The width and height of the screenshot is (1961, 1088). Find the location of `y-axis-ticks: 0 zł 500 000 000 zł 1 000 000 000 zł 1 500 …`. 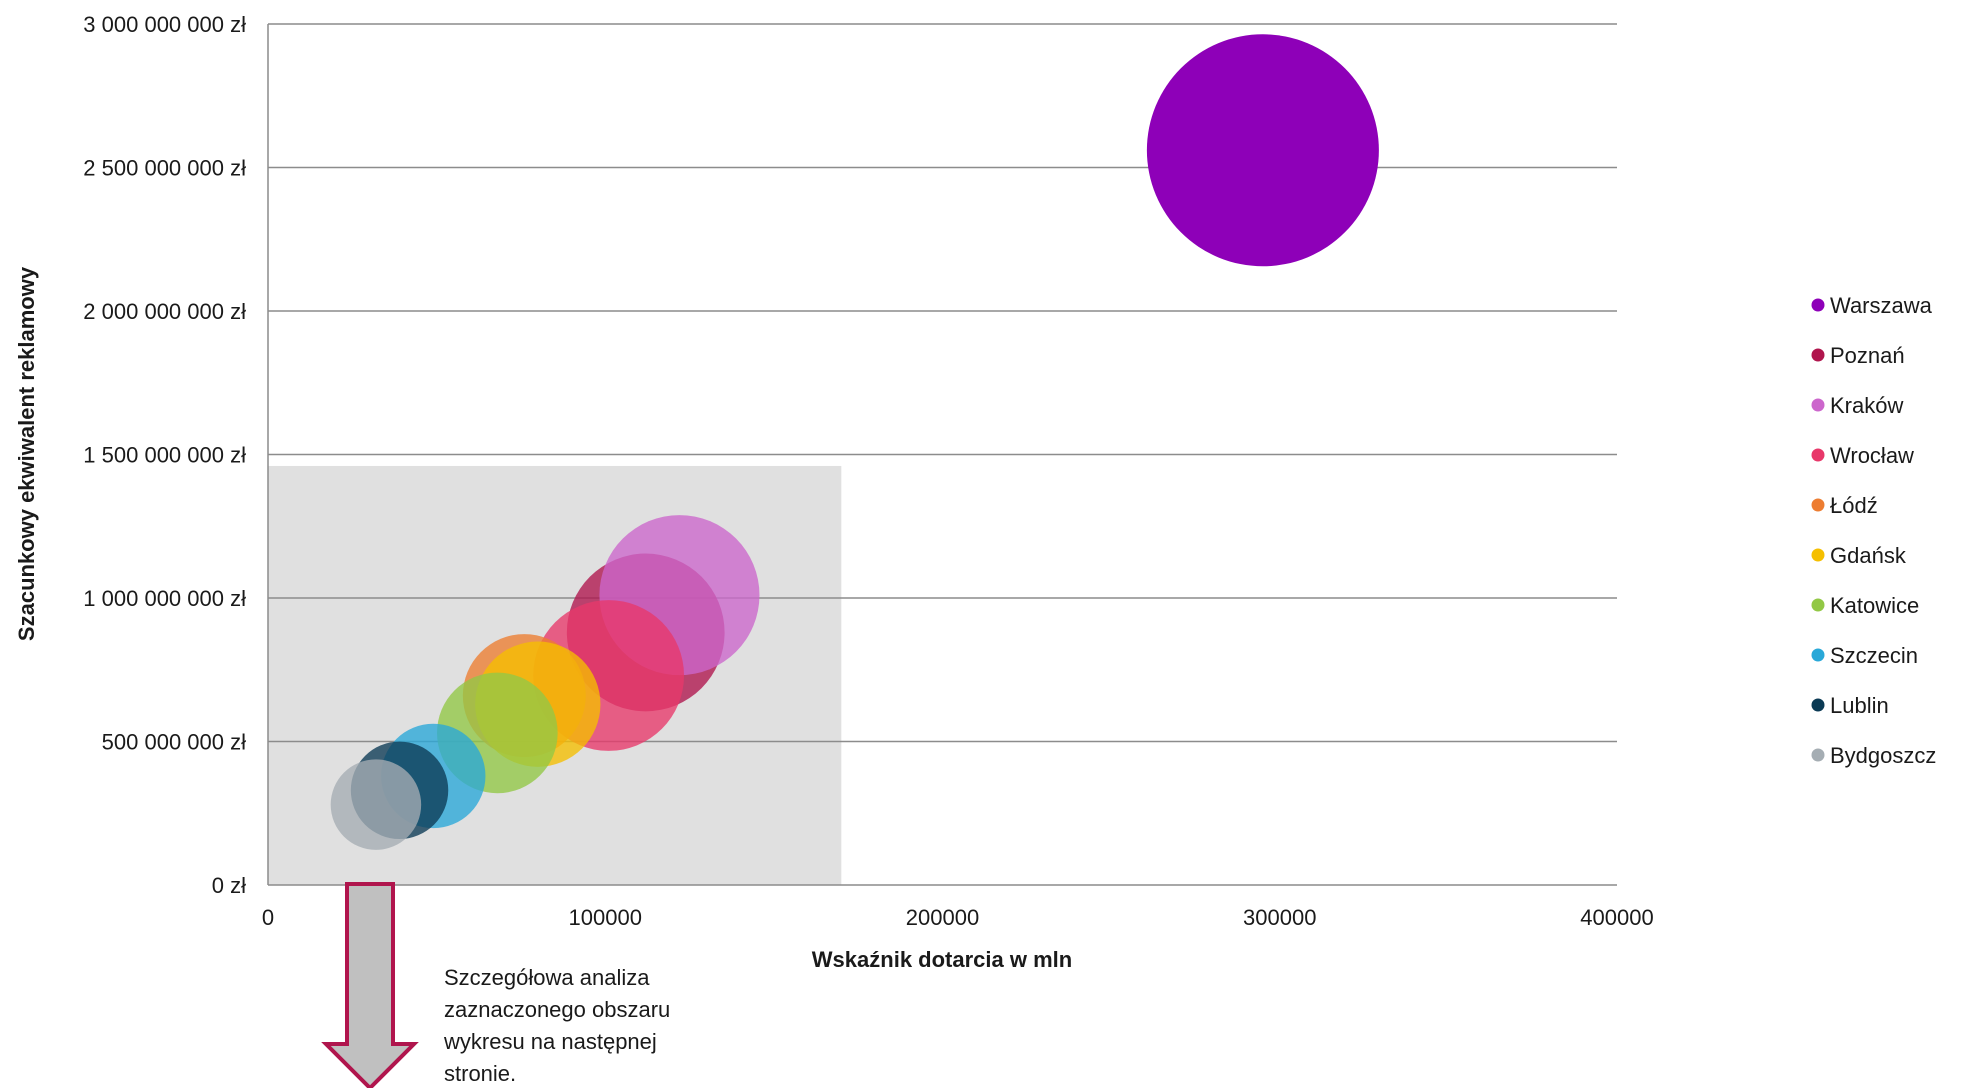

y-axis-ticks: 0 zł 500 000 000 zł 1 000 000 000 zł 1 500 … is located at coordinates (164, 455).